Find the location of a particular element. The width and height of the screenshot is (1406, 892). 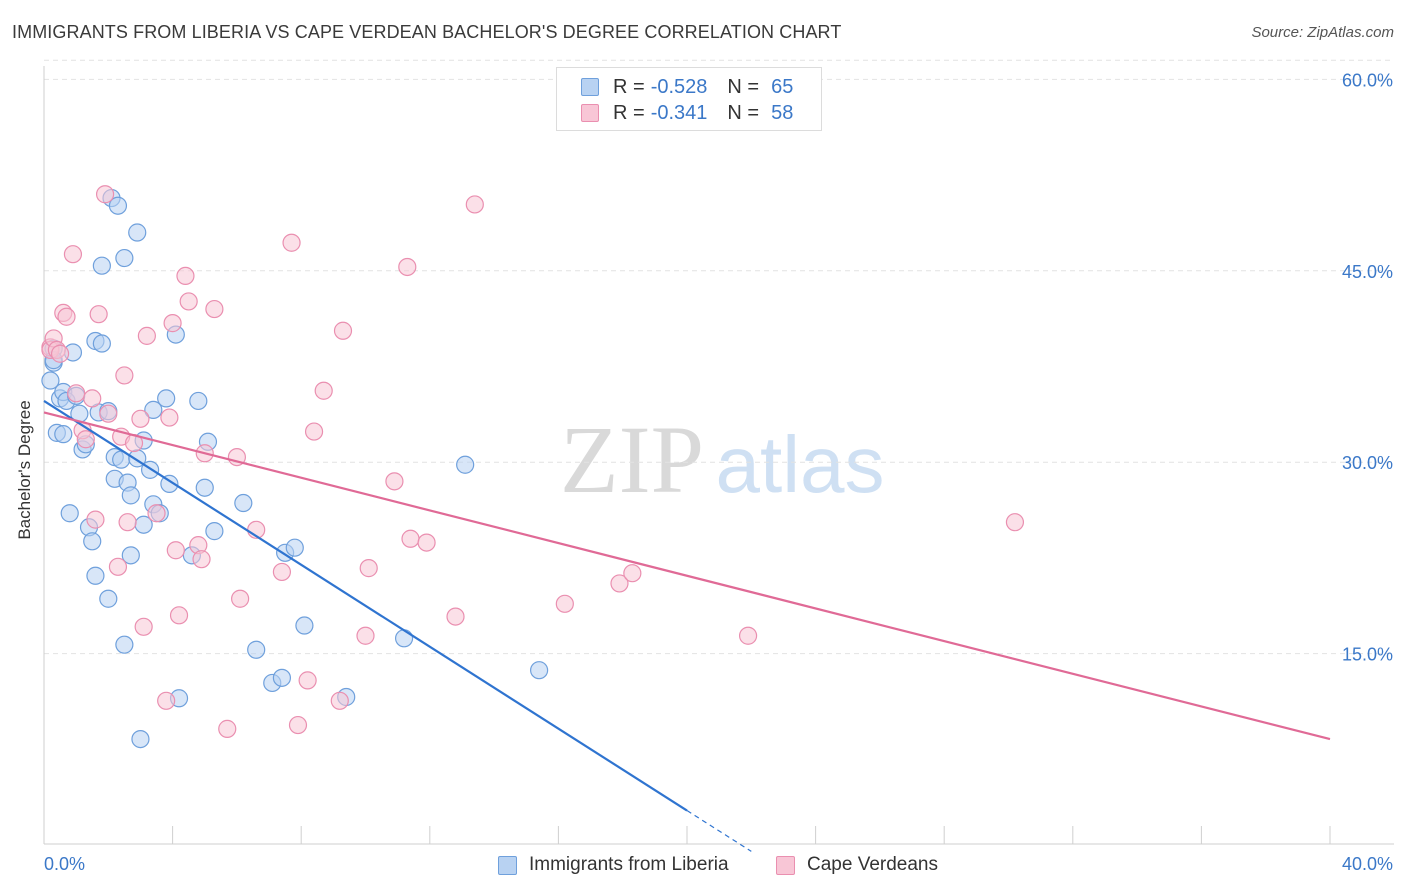

trend-line-liberia-extension is located at coordinates (719, 831).